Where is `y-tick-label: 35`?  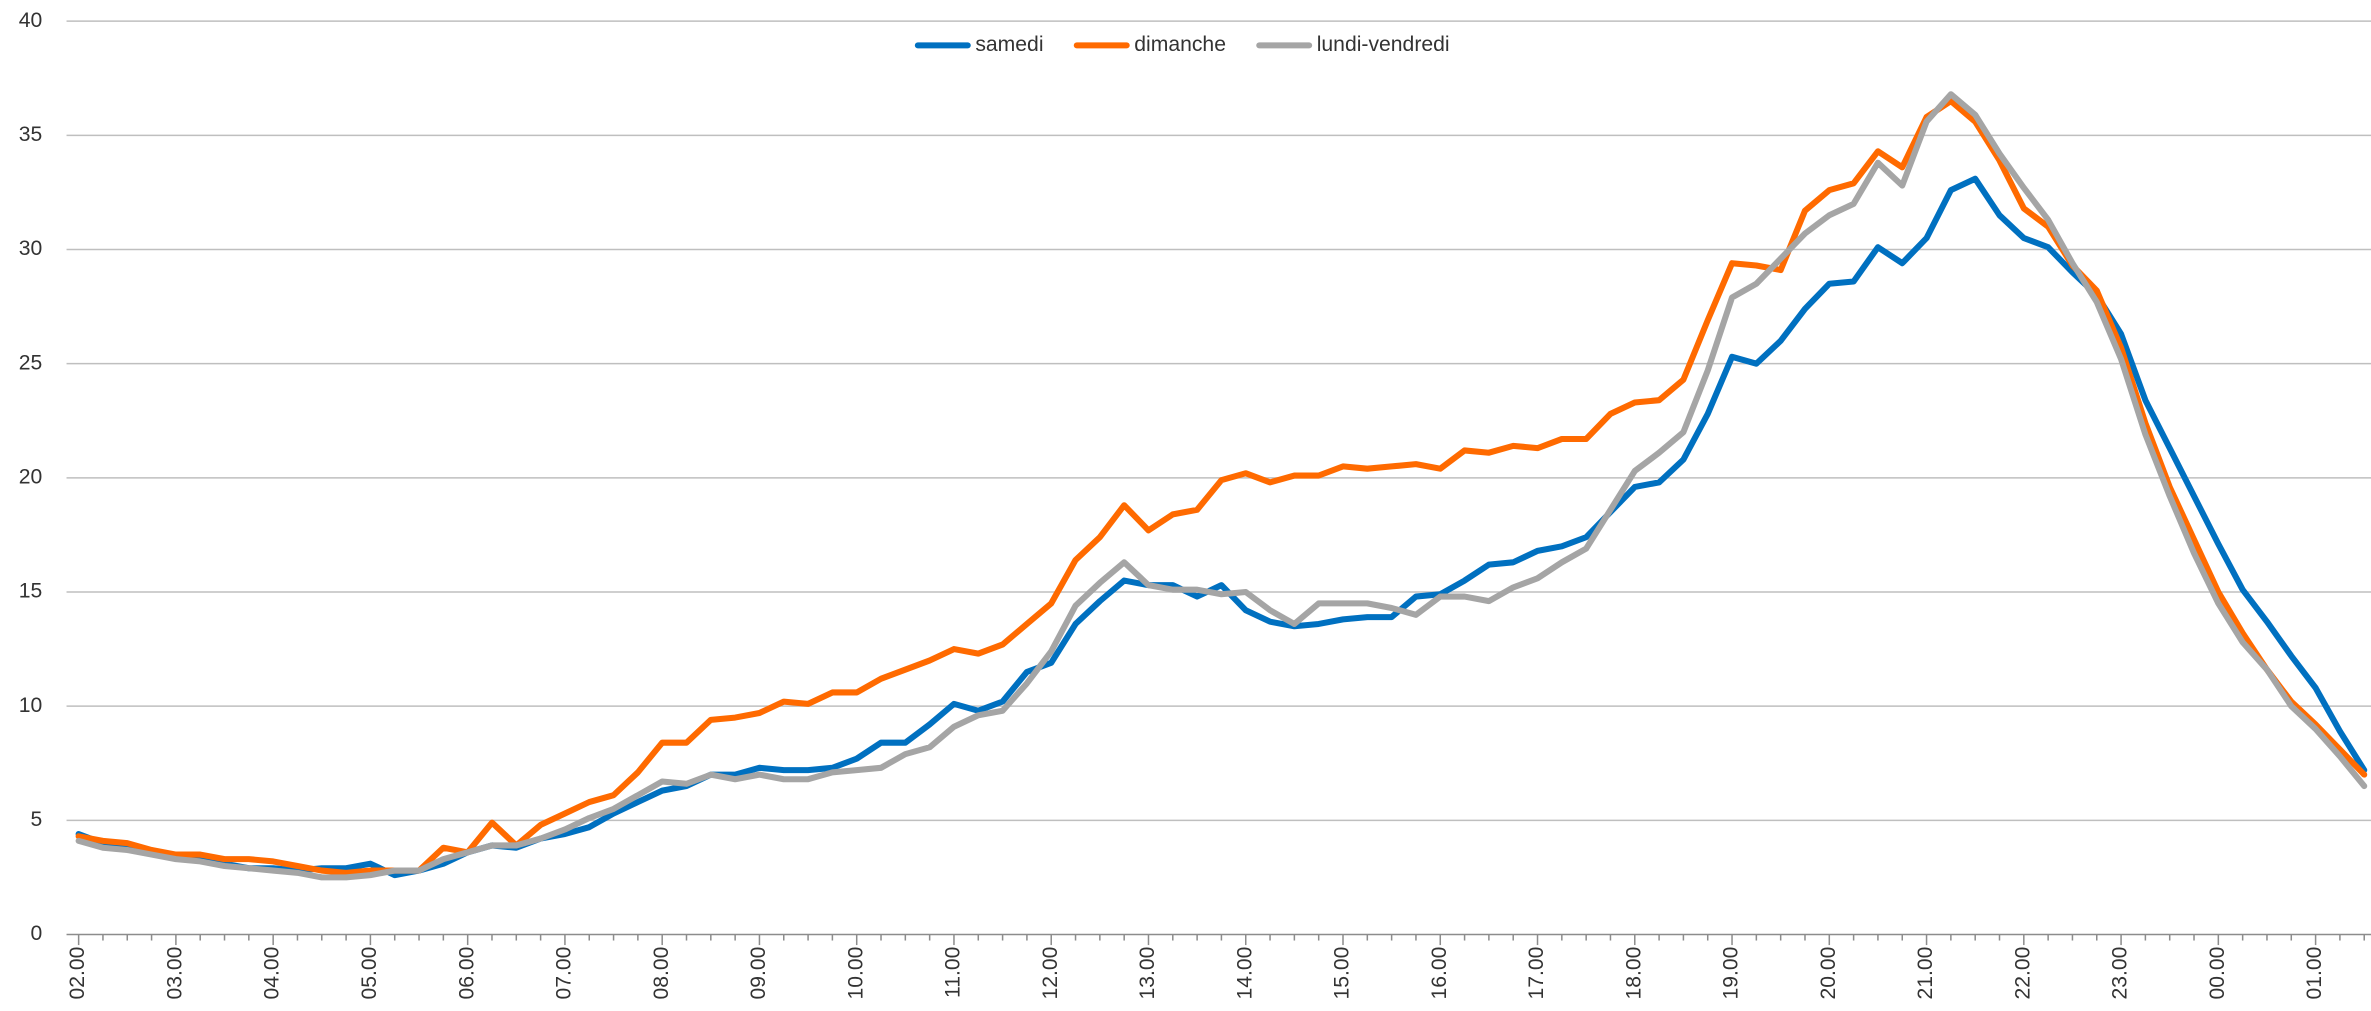
y-tick-label: 35 is located at coordinates (31, 134).